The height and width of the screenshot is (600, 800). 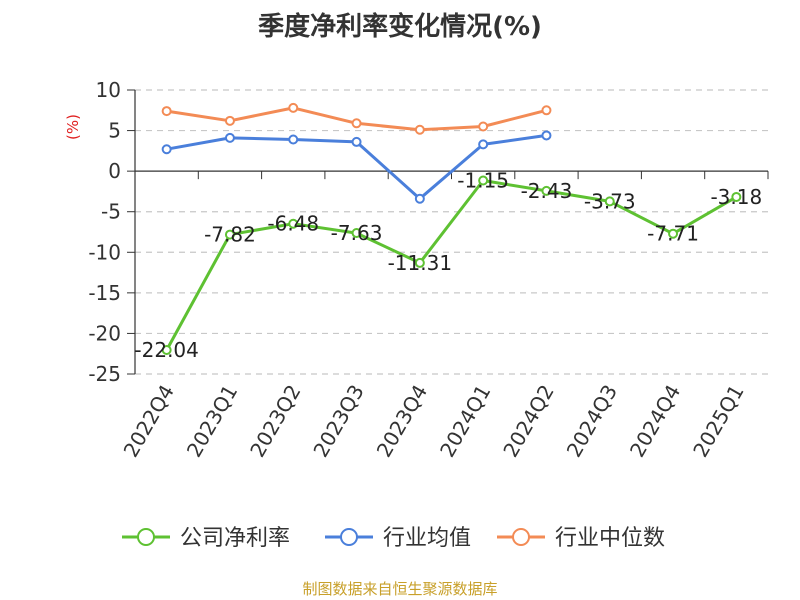 What do you see at coordinates (235, 538) in the screenshot?
I see `legend-item-label: 公司净利率` at bounding box center [235, 538].